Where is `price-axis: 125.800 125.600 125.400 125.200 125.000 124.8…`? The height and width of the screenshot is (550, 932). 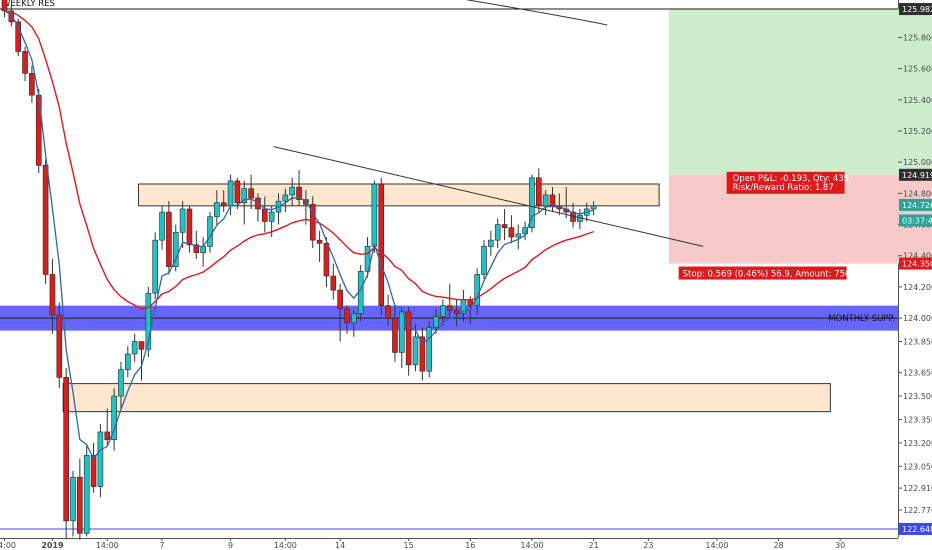 price-axis: 125.800 125.600 125.400 125.200 125.000 124.8… is located at coordinates (915, 269).